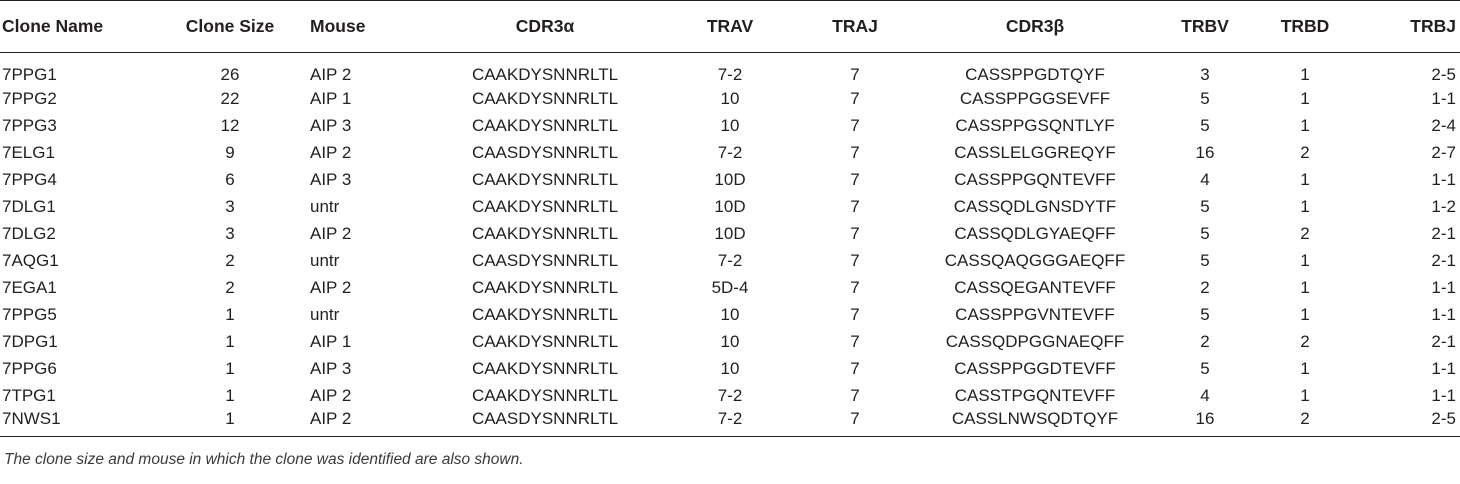 This screenshot has width=1460, height=484. Describe the element at coordinates (1443, 152) in the screenshot. I see `cell-trbj: 2-7` at that location.